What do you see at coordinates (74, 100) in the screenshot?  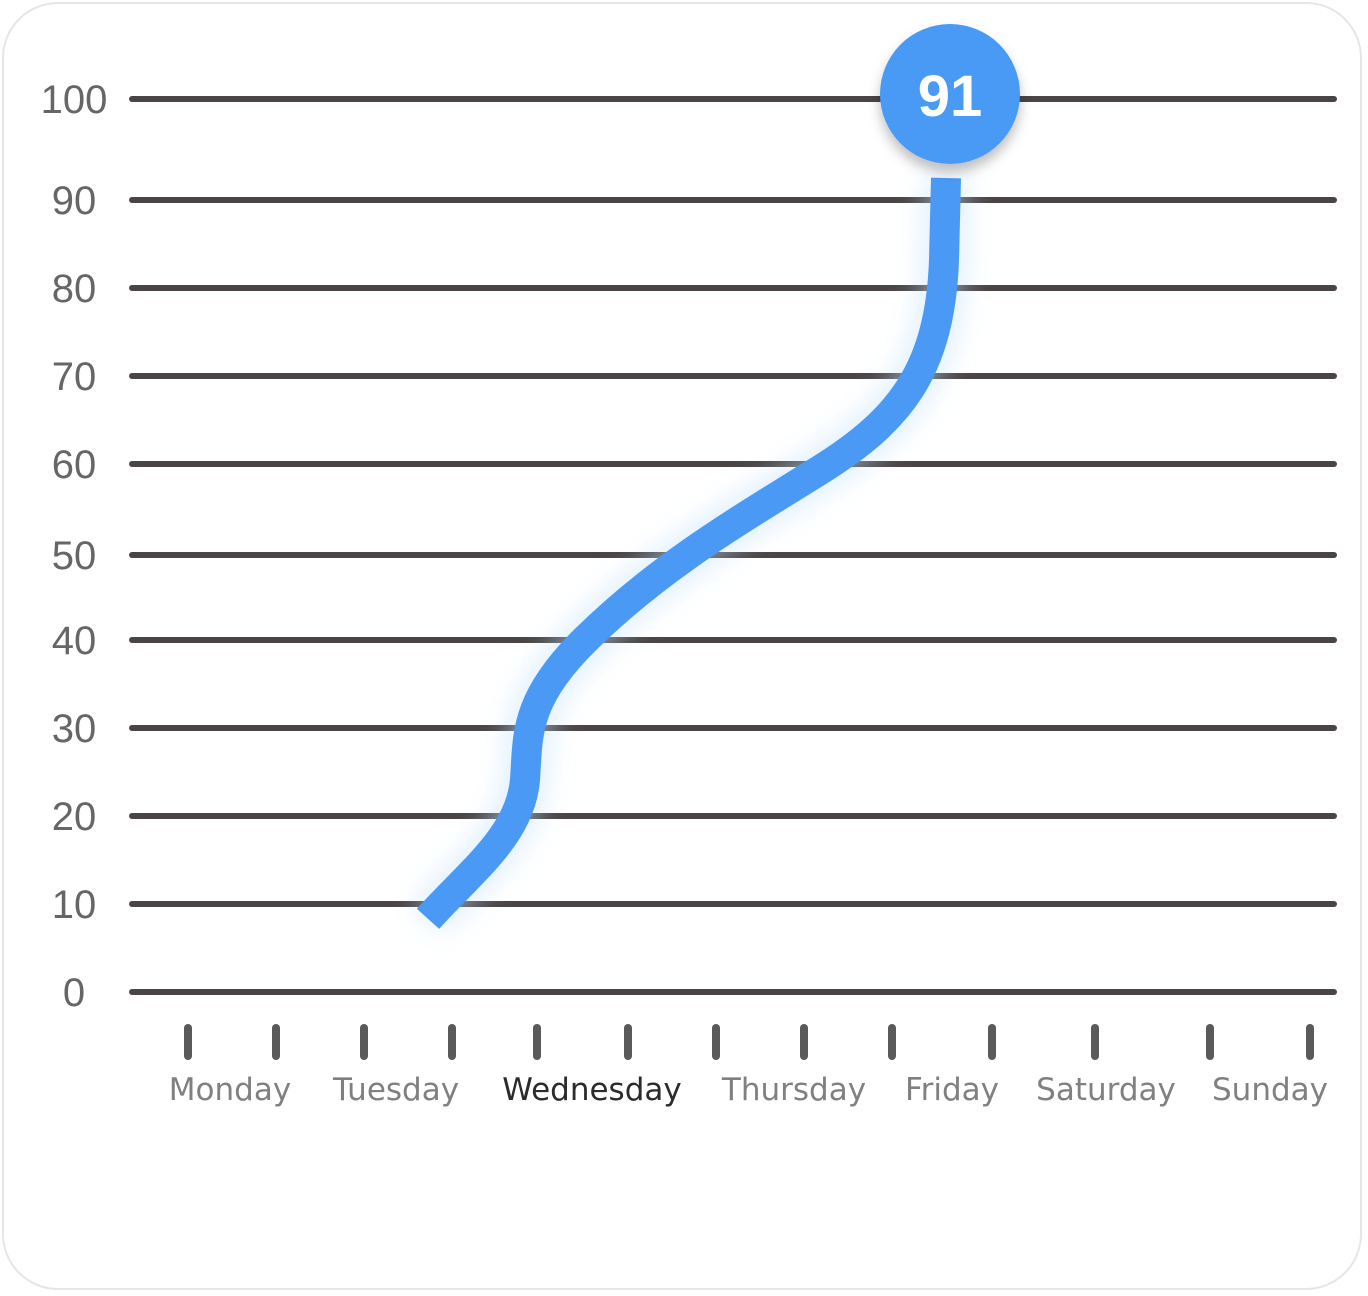 I see `y-tick-label: 100` at bounding box center [74, 100].